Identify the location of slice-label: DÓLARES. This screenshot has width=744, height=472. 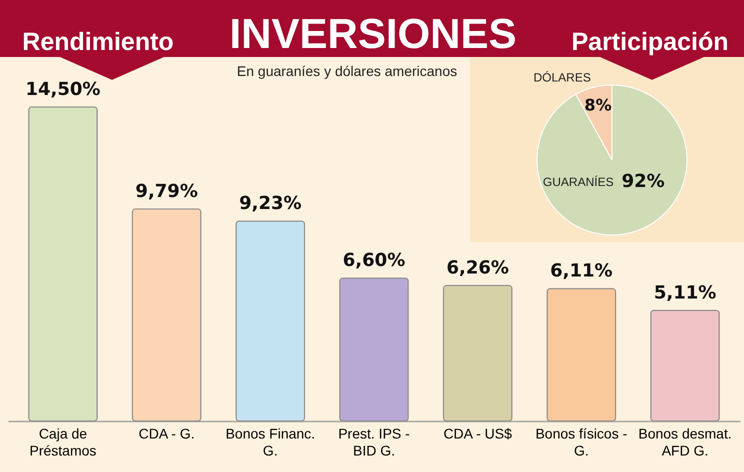
(562, 77).